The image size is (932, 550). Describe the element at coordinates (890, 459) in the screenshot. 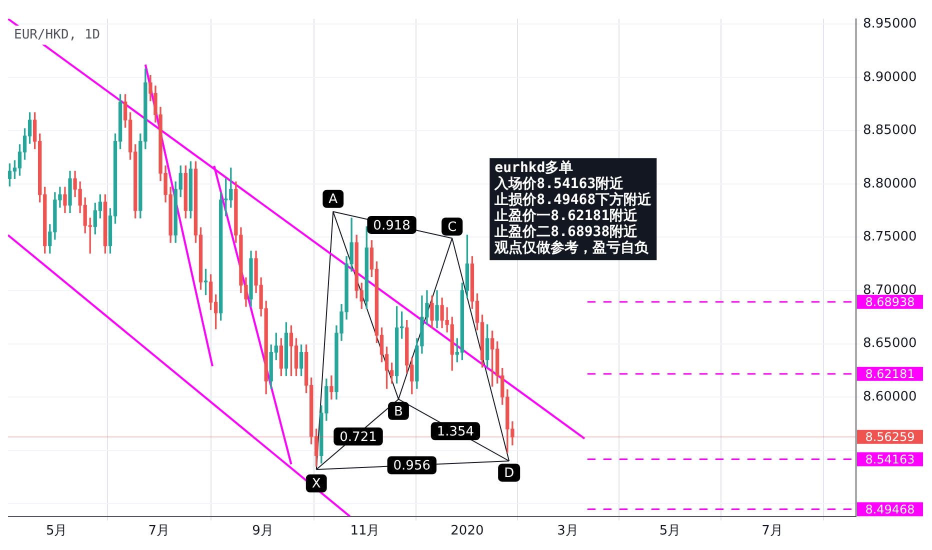

I see `ref-line-label: 8.54163` at that location.